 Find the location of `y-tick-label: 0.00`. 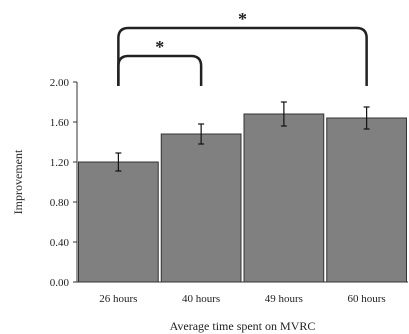

y-tick-label: 0.00 is located at coordinates (60, 283).